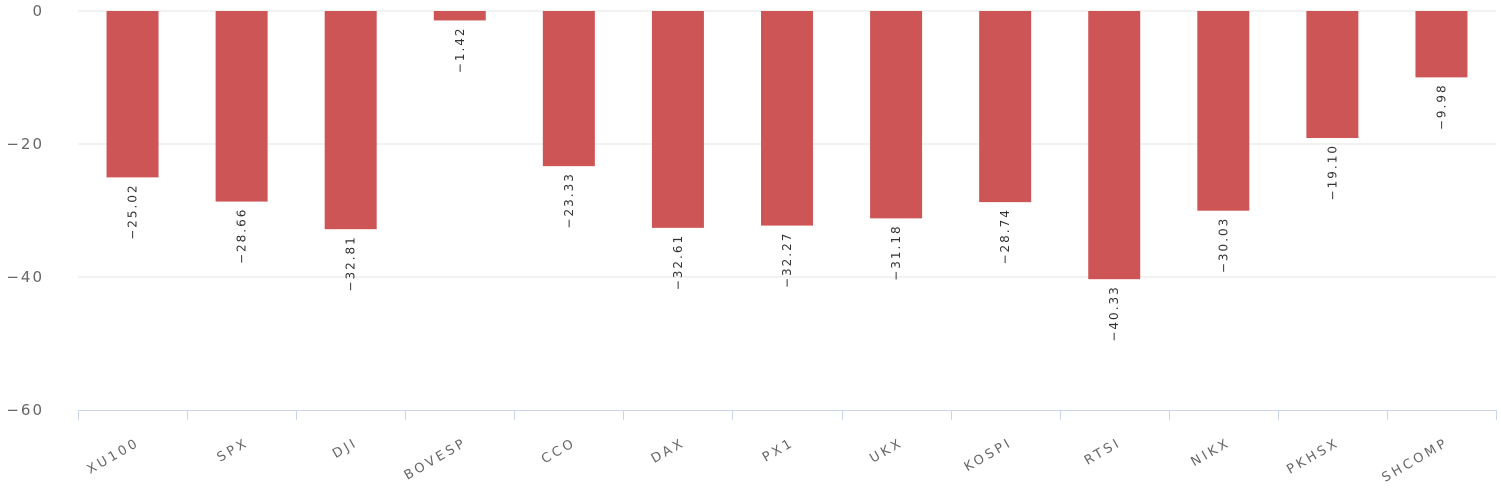 Image resolution: width=1501 pixels, height=502 pixels. What do you see at coordinates (459, 16) in the screenshot?
I see `bar-bovesp` at bounding box center [459, 16].